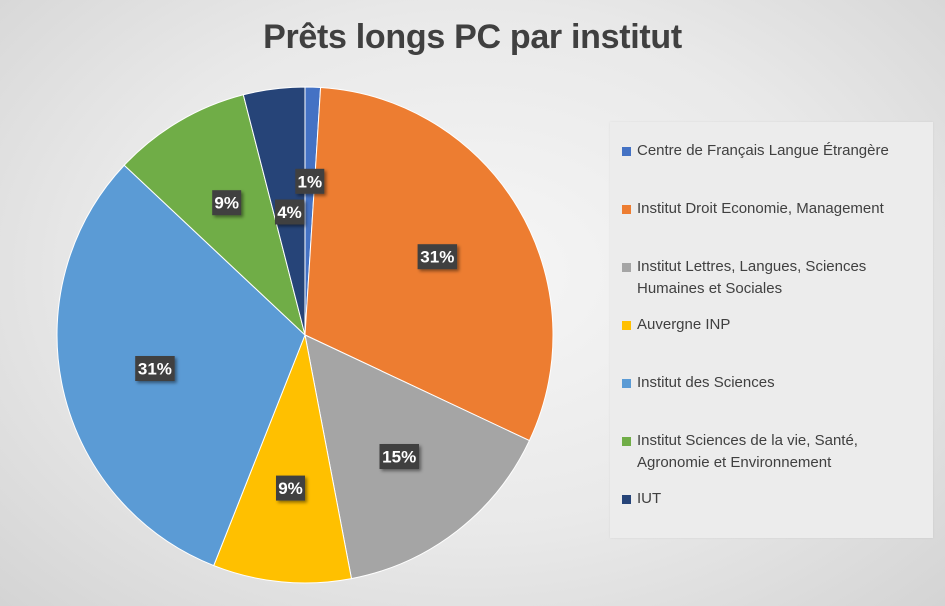 This screenshot has height=606, width=945. I want to click on legend-label: IUT, so click(649, 498).